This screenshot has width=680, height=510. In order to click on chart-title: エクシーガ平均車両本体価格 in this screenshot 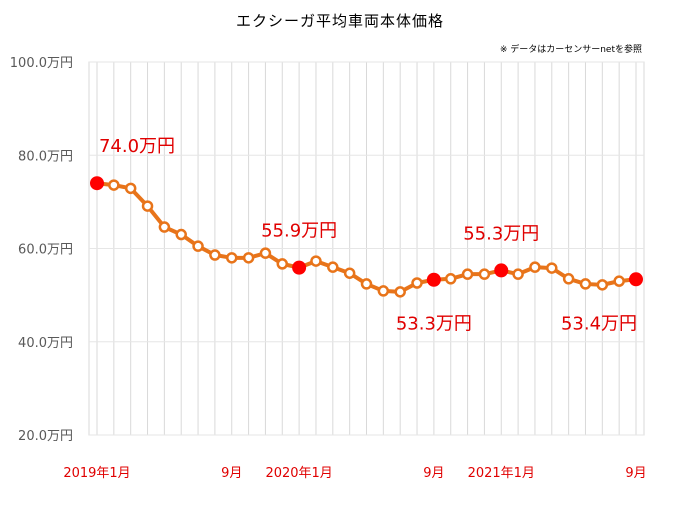, I will do `click(340, 21)`.